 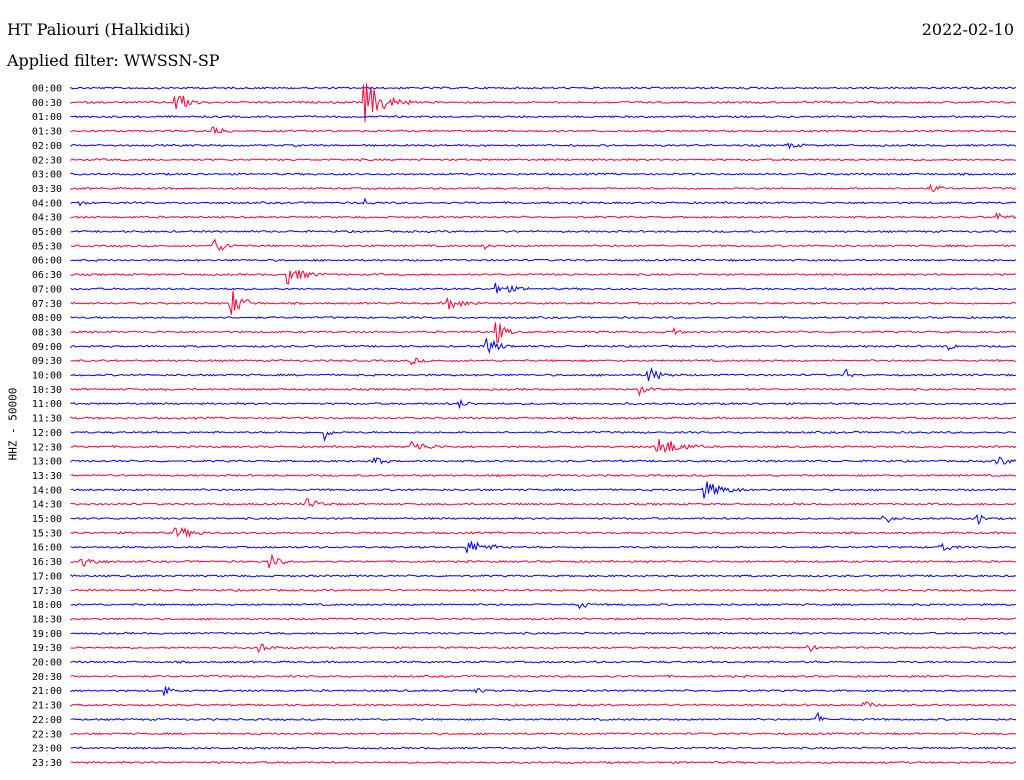 I want to click on row-time-label: 05:30, so click(x=47, y=246).